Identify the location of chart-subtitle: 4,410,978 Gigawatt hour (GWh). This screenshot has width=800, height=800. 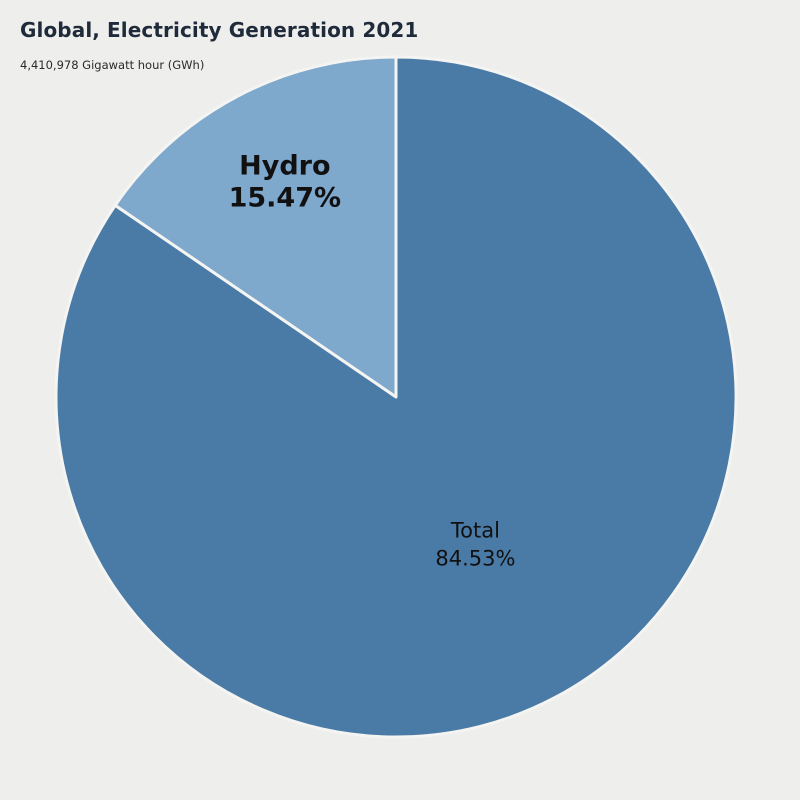
(112, 65).